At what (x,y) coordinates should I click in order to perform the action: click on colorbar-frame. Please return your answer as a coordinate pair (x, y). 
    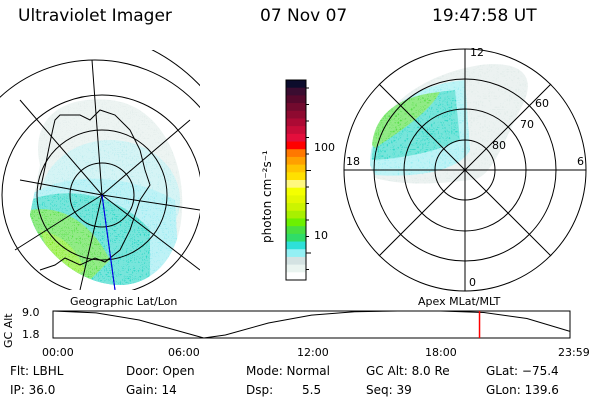
    Looking at the image, I should click on (296, 180).